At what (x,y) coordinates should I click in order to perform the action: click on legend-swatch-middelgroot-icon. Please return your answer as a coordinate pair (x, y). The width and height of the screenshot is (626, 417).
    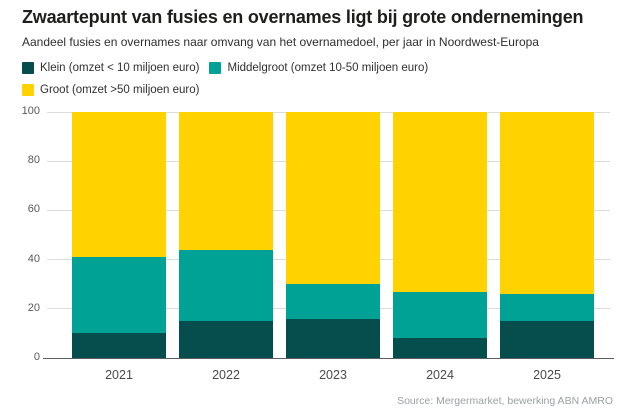
    Looking at the image, I should click on (215, 68).